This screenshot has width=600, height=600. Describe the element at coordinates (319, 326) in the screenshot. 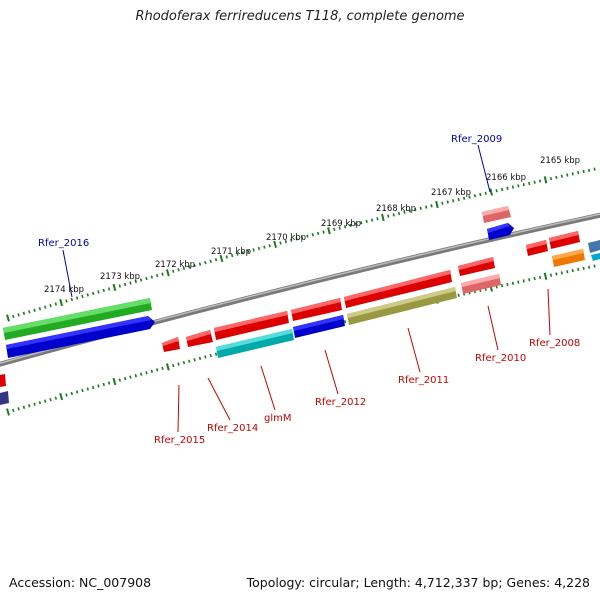

I see `gene-arrow-rfer-2012` at that location.